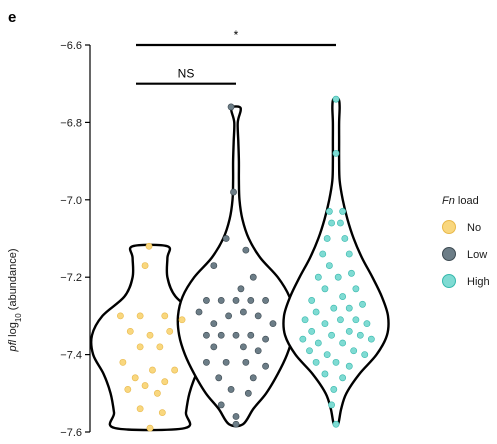  Describe the element at coordinates (448, 201) in the screenshot. I see `legend-title-italic: Fn` at that location.